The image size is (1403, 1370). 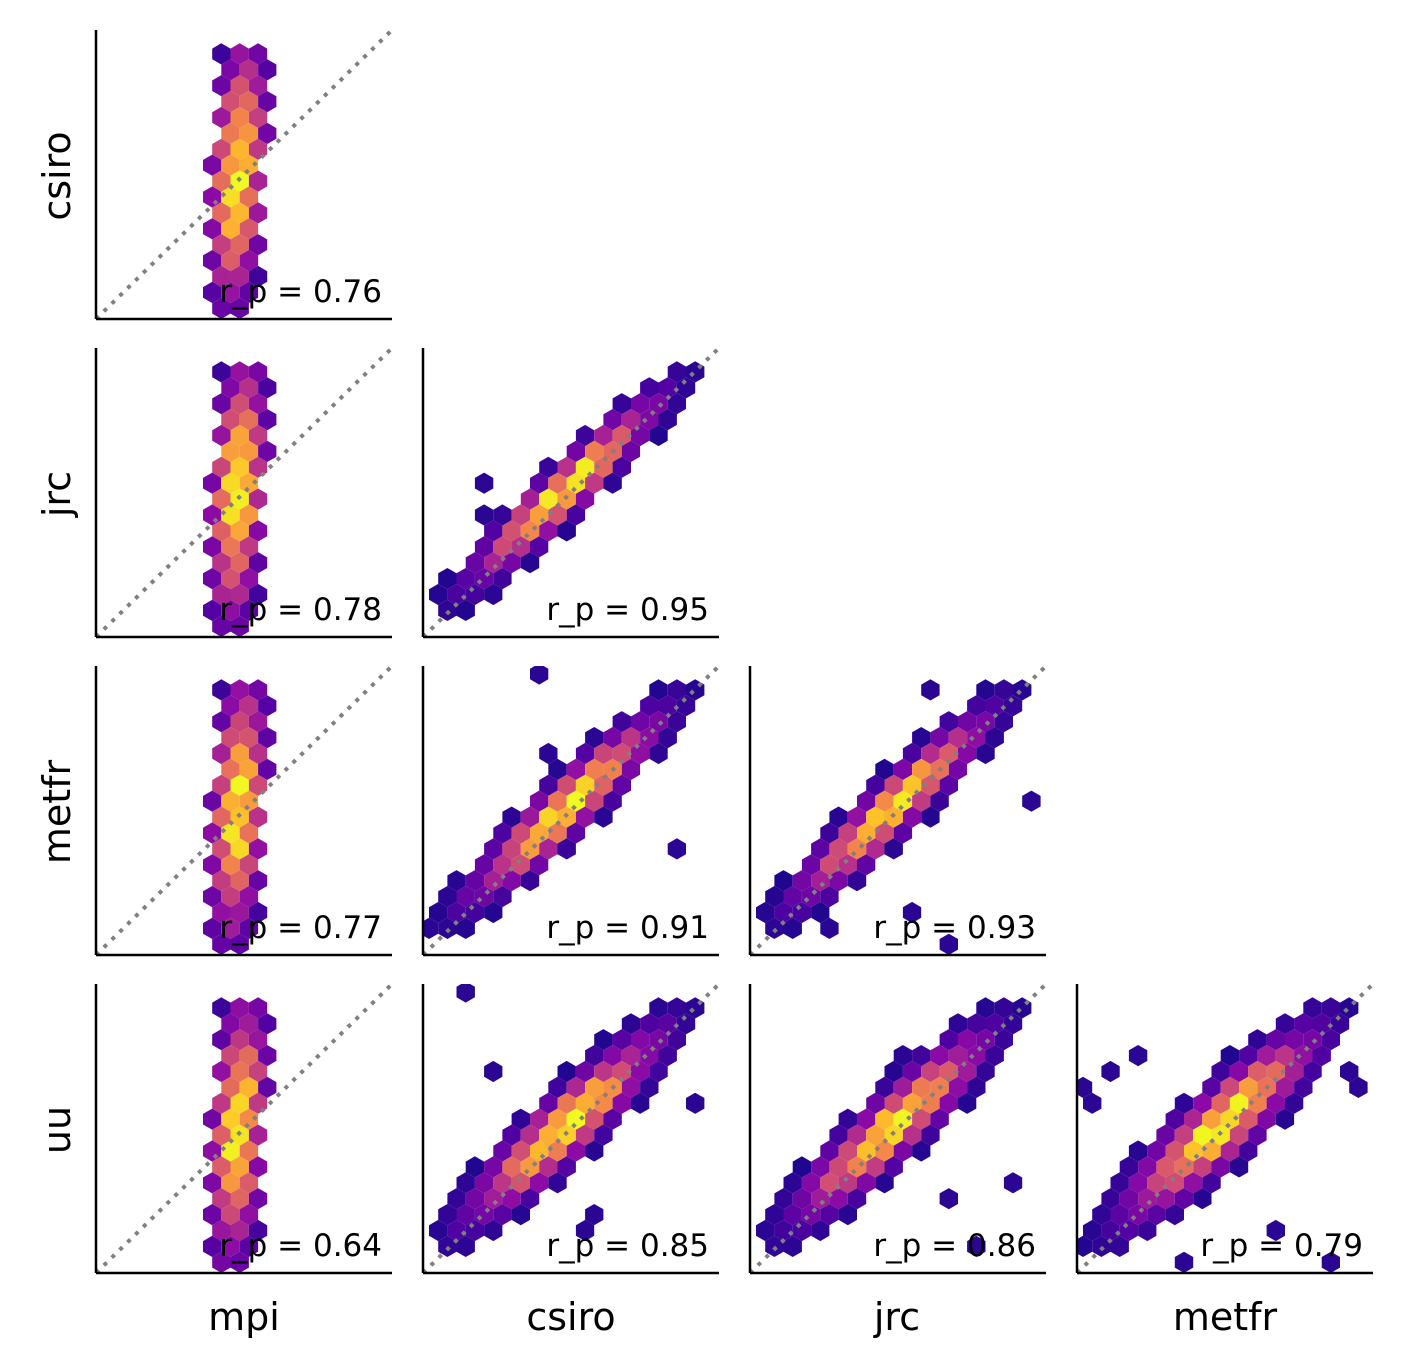 What do you see at coordinates (954, 1246) in the screenshot?
I see `correlation-label: r_p = 0.86` at bounding box center [954, 1246].